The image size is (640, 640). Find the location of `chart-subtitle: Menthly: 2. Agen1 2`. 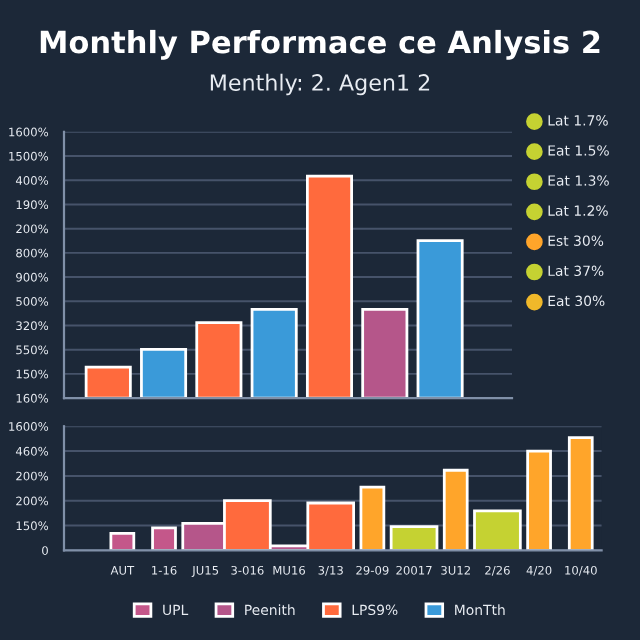

chart-subtitle: Menthly: 2. Agen1 2 is located at coordinates (320, 84).